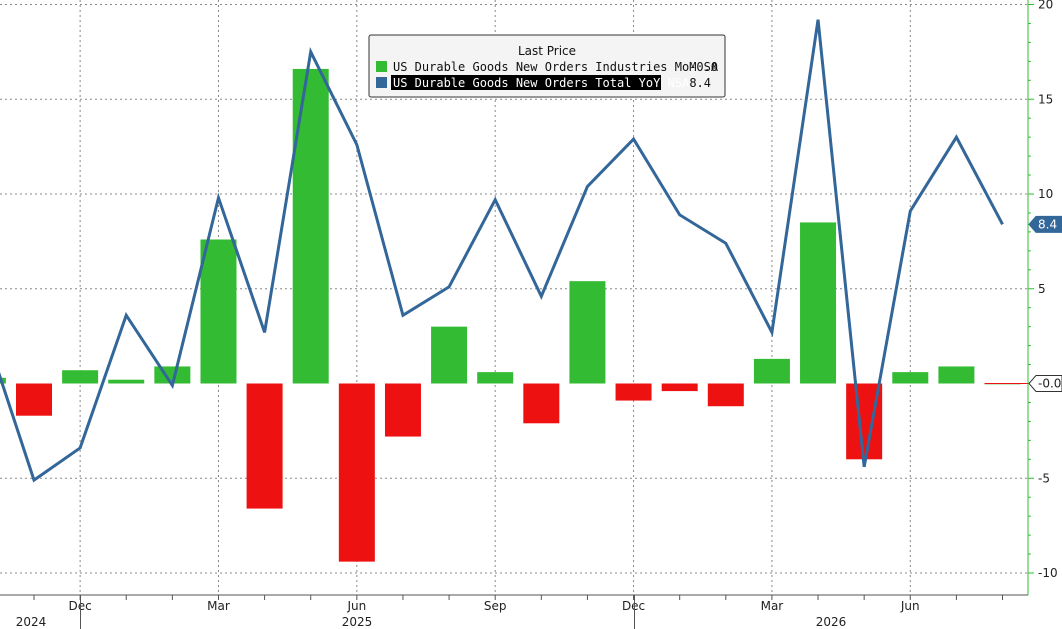 This screenshot has width=1062, height=629. I want to click on legend-label-line-highlight, so click(526, 82).